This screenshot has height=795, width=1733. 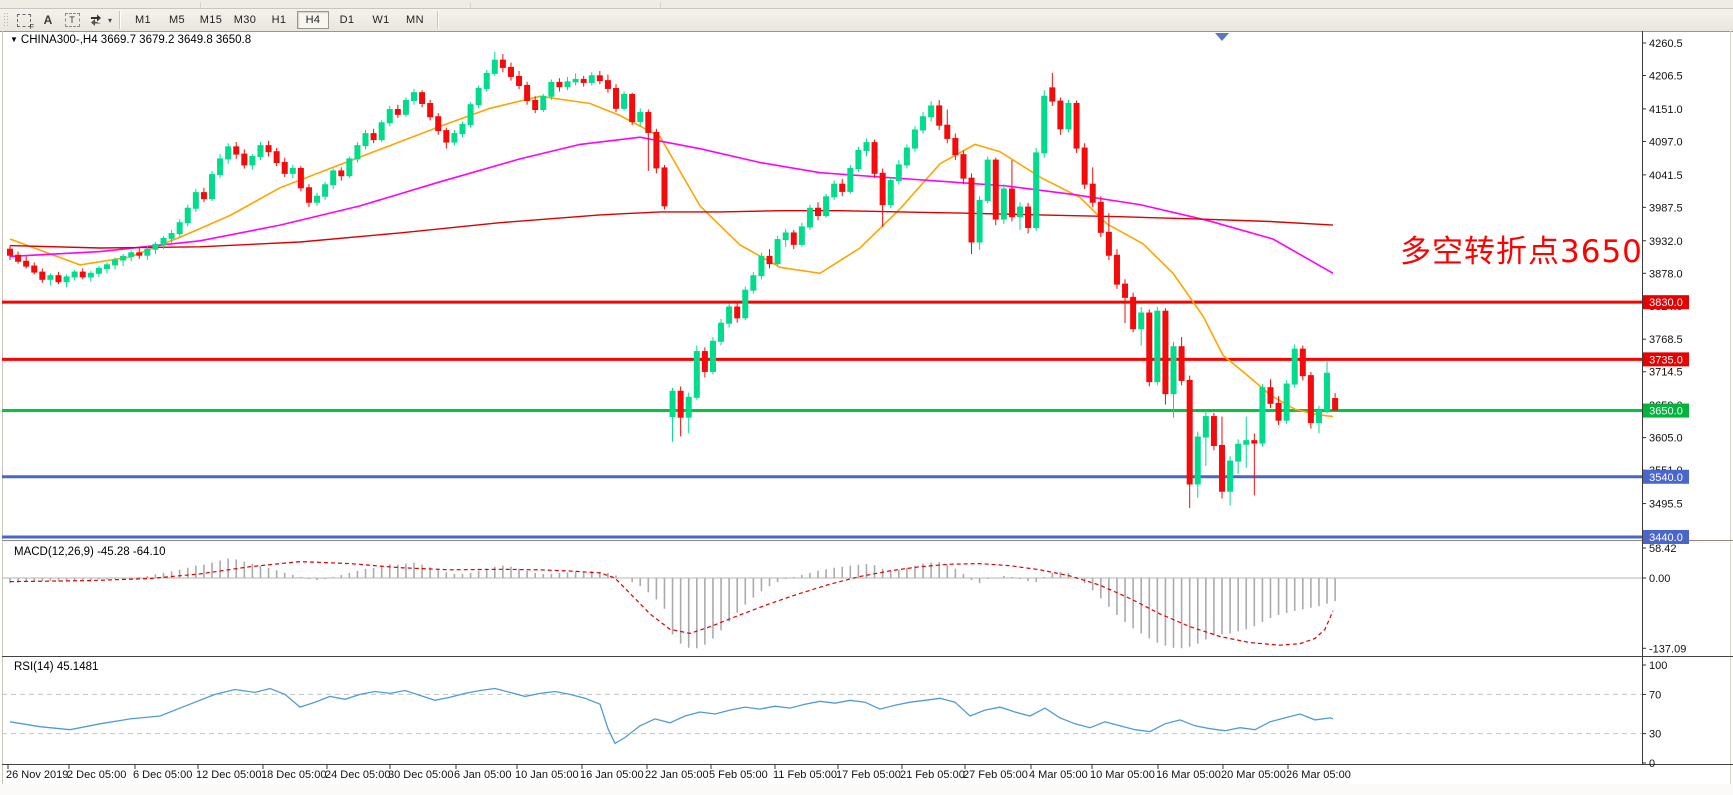 What do you see at coordinates (547, 775) in the screenshot?
I see `time-axis-label: 10 Jan 05:00` at bounding box center [547, 775].